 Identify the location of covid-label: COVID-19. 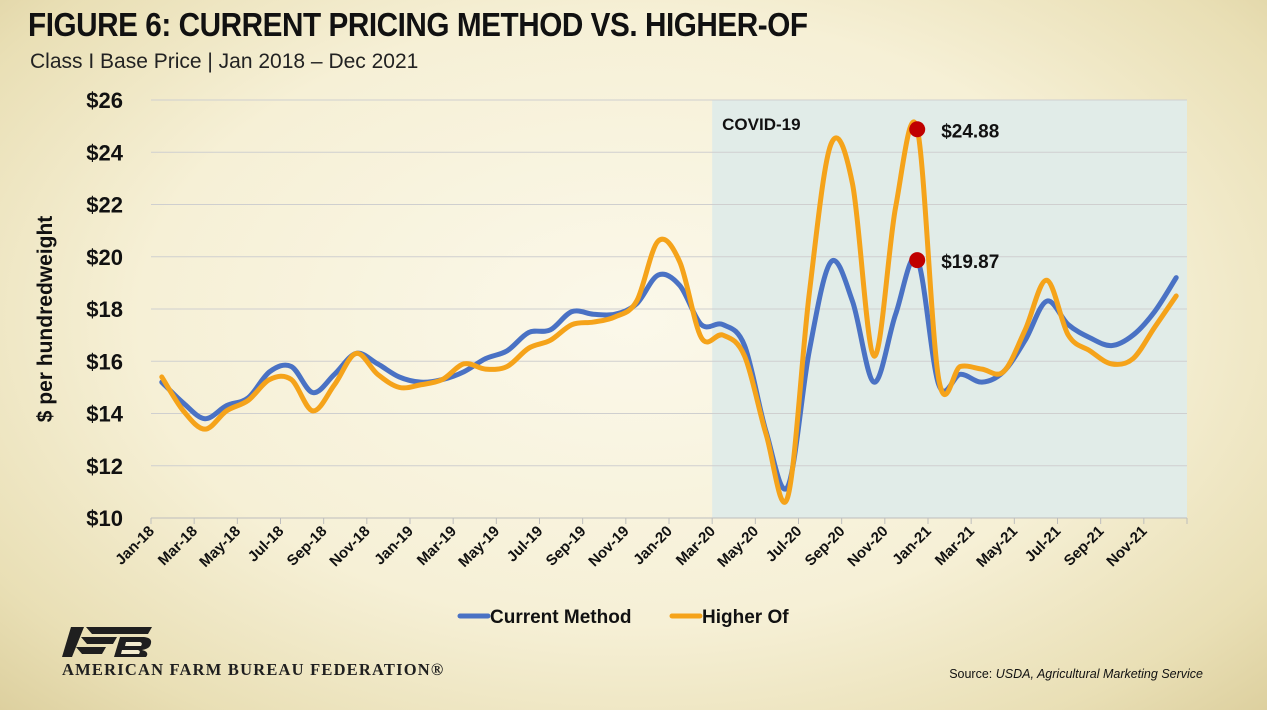
(761, 124).